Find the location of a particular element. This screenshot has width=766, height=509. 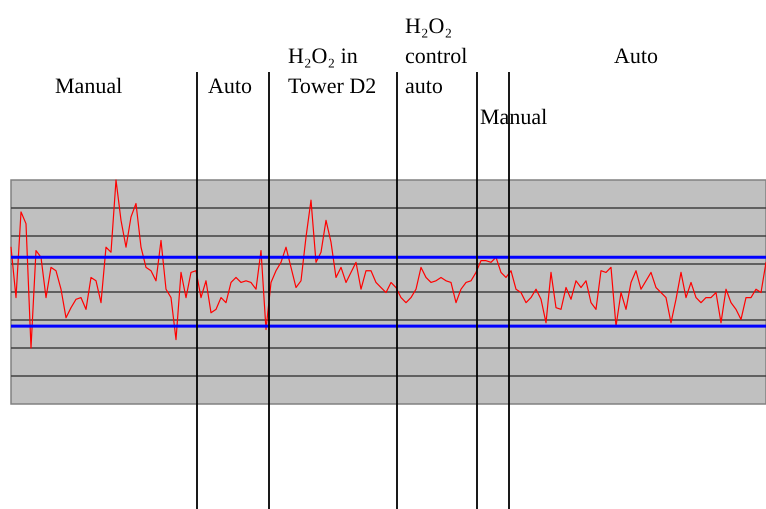

text: H₂O₂ in Tower D2 is located at coordinates (332, 70).